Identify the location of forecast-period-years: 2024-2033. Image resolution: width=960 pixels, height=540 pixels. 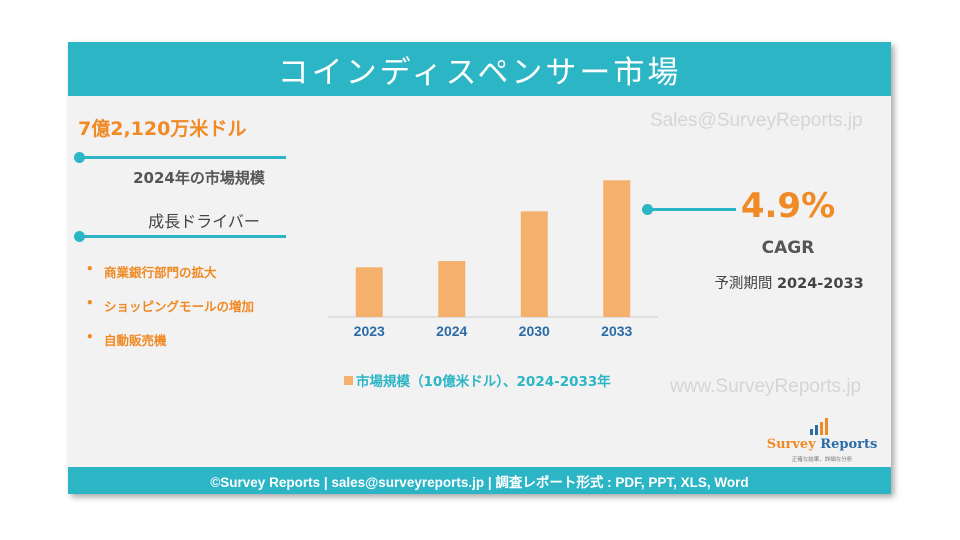
(820, 284).